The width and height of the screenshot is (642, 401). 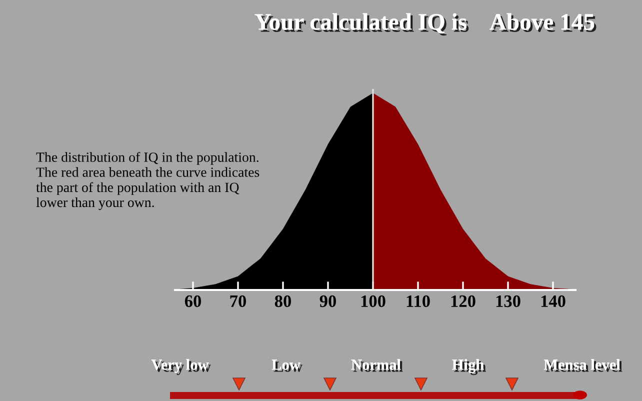 I want to click on text: Normal, so click(x=377, y=365).